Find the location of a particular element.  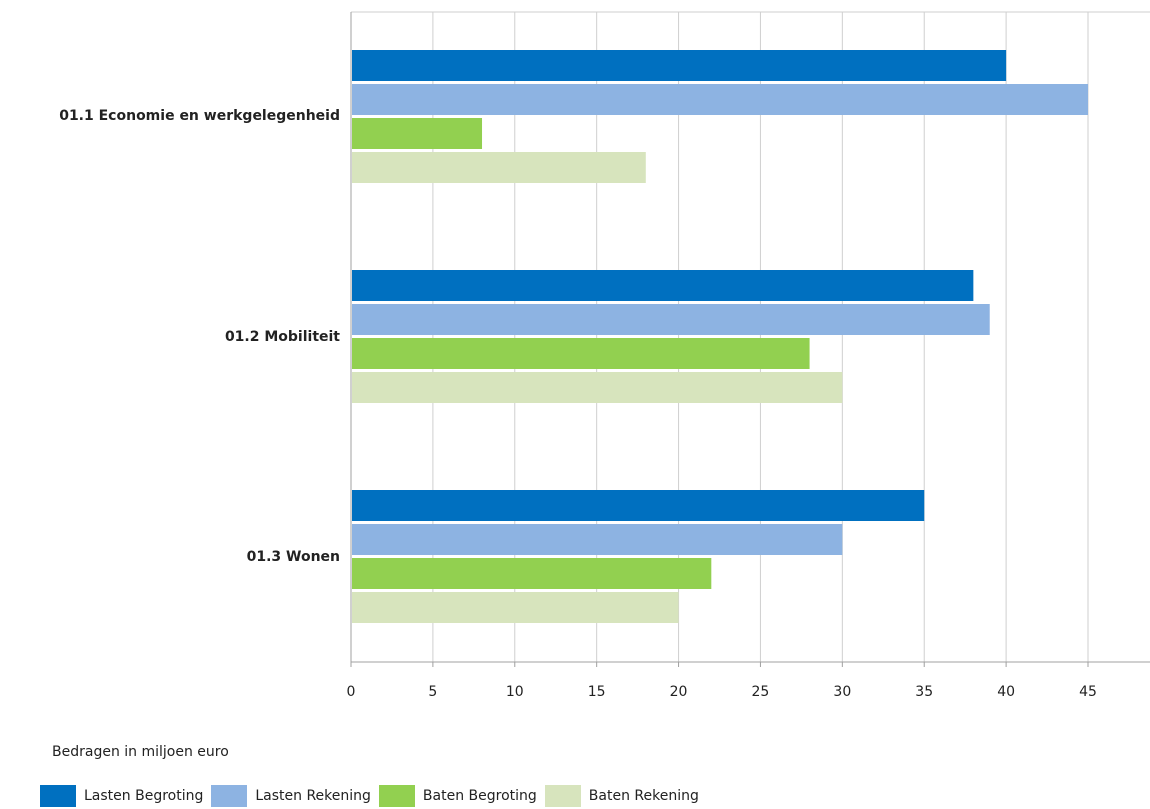

x-tick-label: 30 is located at coordinates (842, 692).